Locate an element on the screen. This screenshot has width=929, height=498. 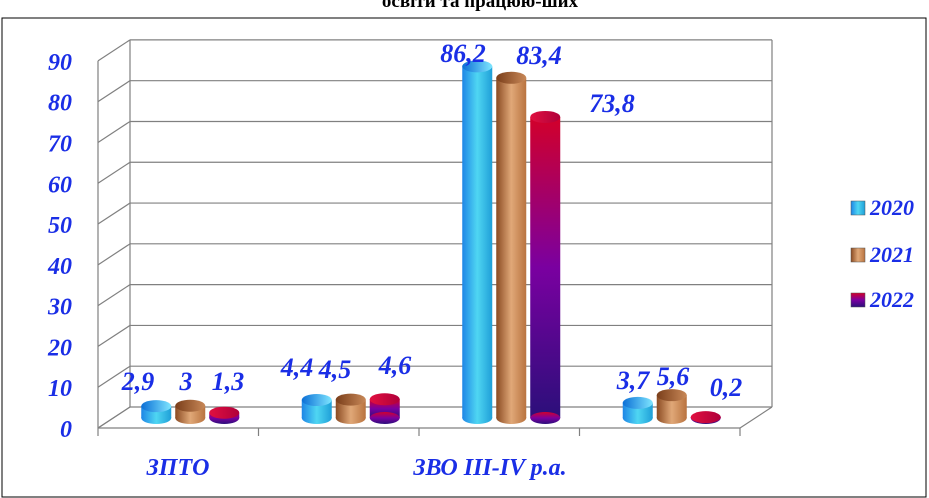
legend-swatch-2020 is located at coordinates (858, 208).